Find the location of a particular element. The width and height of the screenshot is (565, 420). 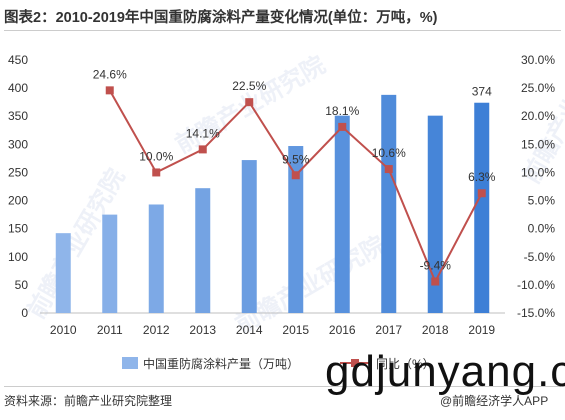

yoy-marker-2015 is located at coordinates (295, 175).